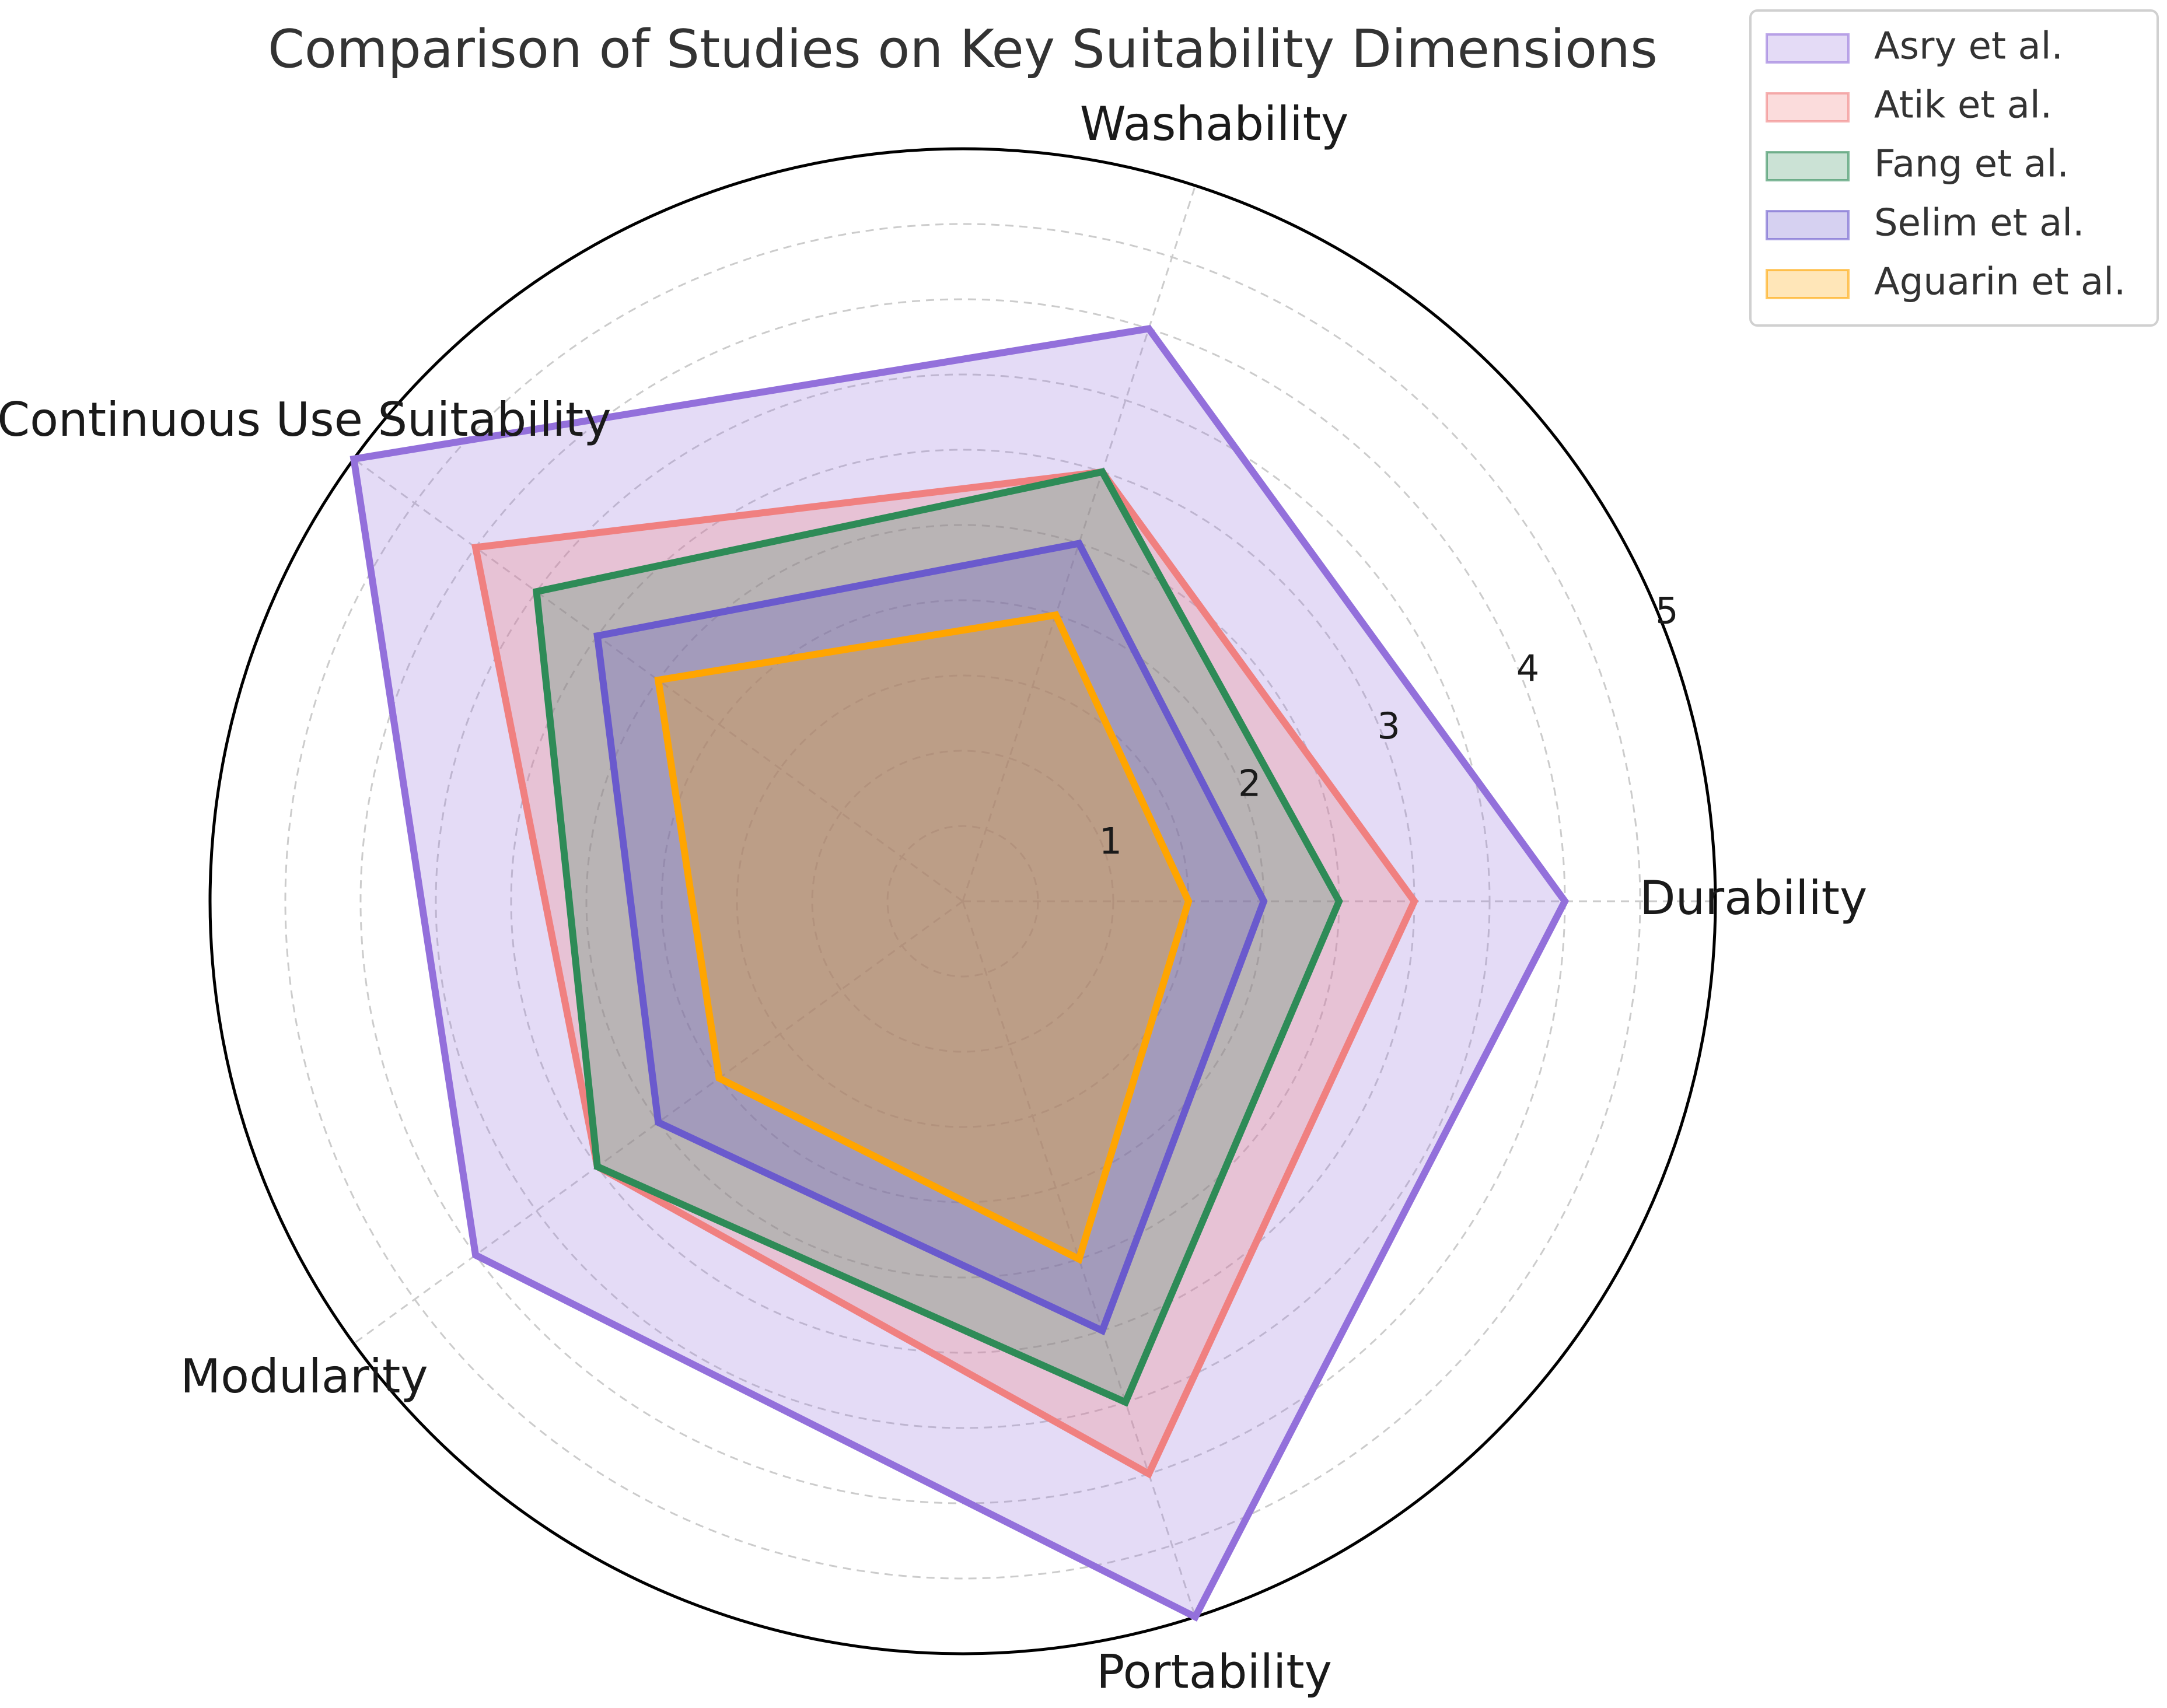 The width and height of the screenshot is (2167, 1708). Describe the element at coordinates (1214, 1672) in the screenshot. I see `axis-label-portability: Portability` at that location.